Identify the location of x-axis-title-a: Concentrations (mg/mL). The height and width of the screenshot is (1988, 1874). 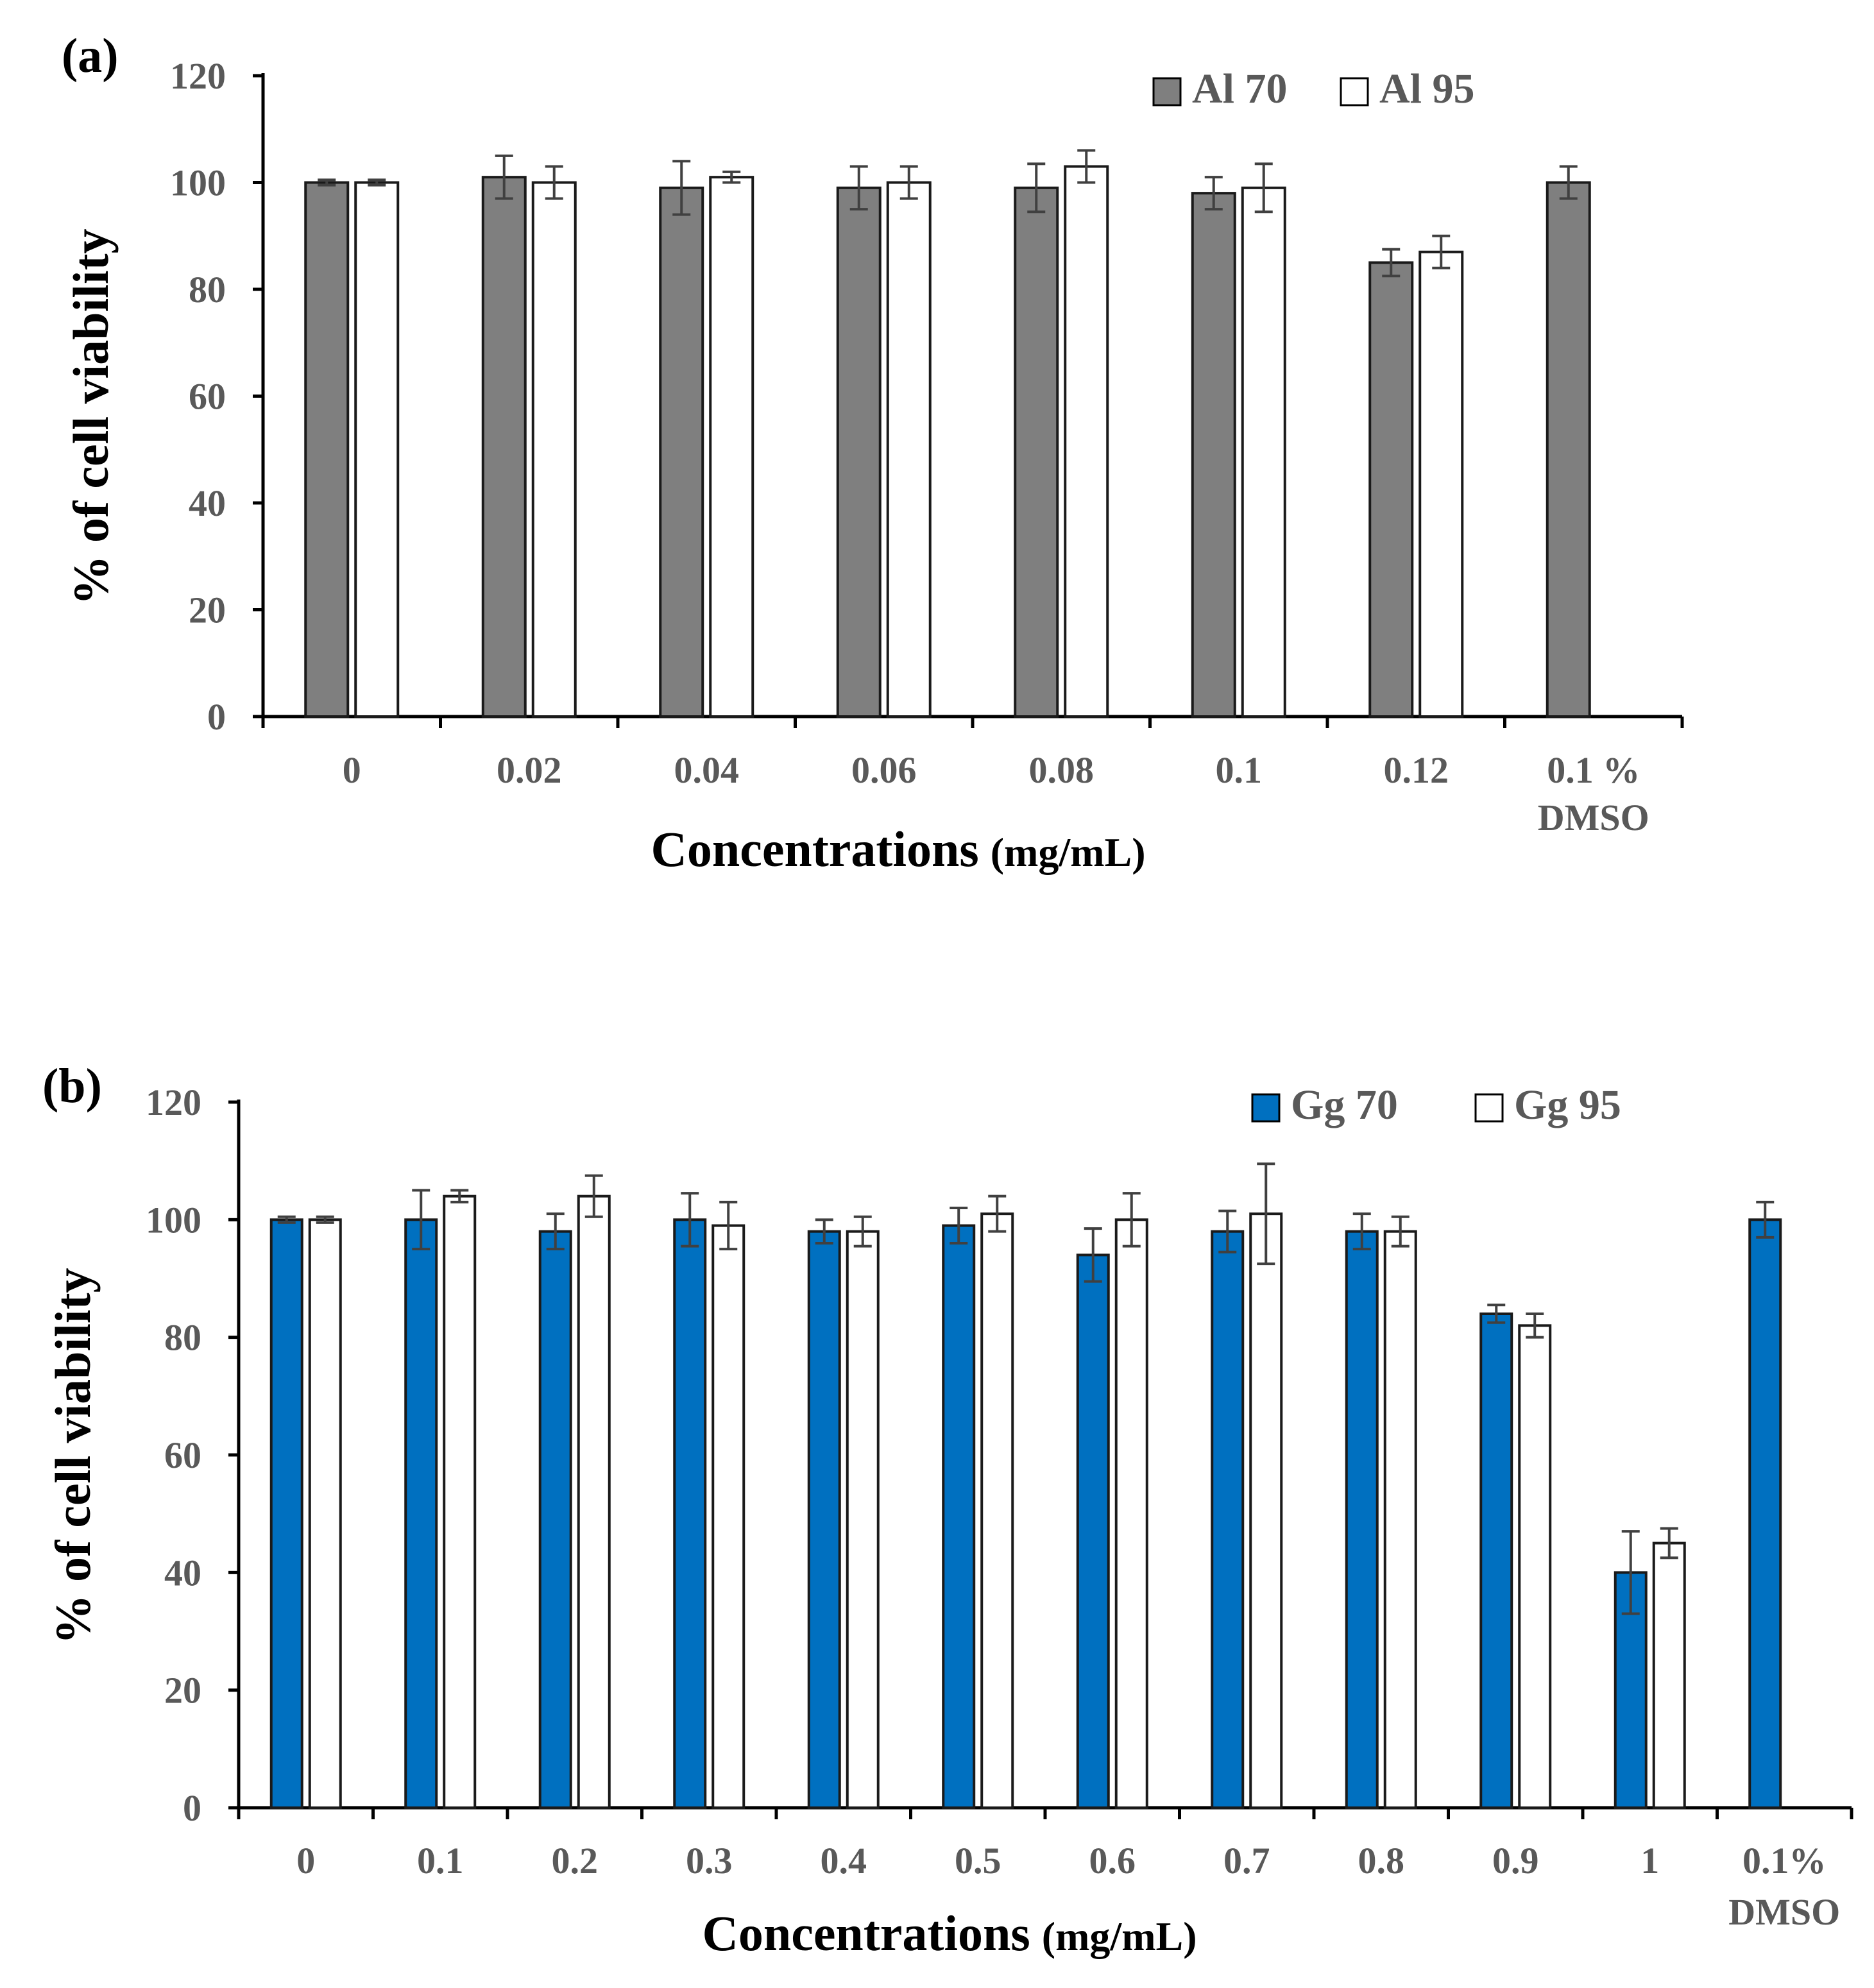
(898, 849).